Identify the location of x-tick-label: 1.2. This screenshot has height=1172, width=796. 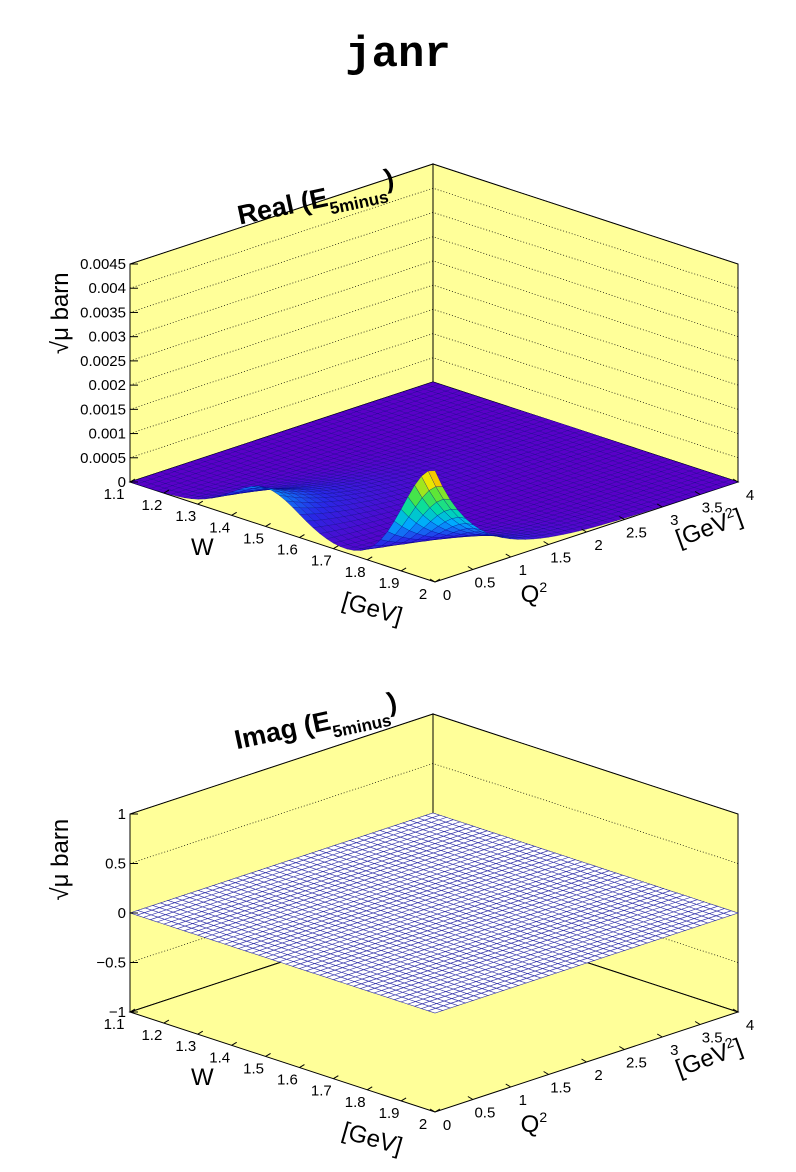
(151, 1035).